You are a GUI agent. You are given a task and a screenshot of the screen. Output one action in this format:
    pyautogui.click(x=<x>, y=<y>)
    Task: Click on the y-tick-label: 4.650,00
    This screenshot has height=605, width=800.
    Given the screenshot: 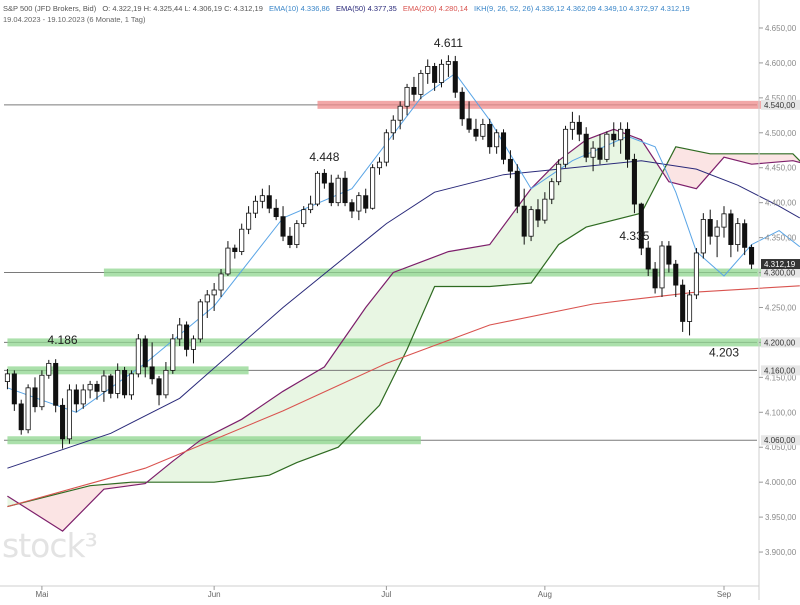 What is the action you would take?
    pyautogui.click(x=781, y=28)
    